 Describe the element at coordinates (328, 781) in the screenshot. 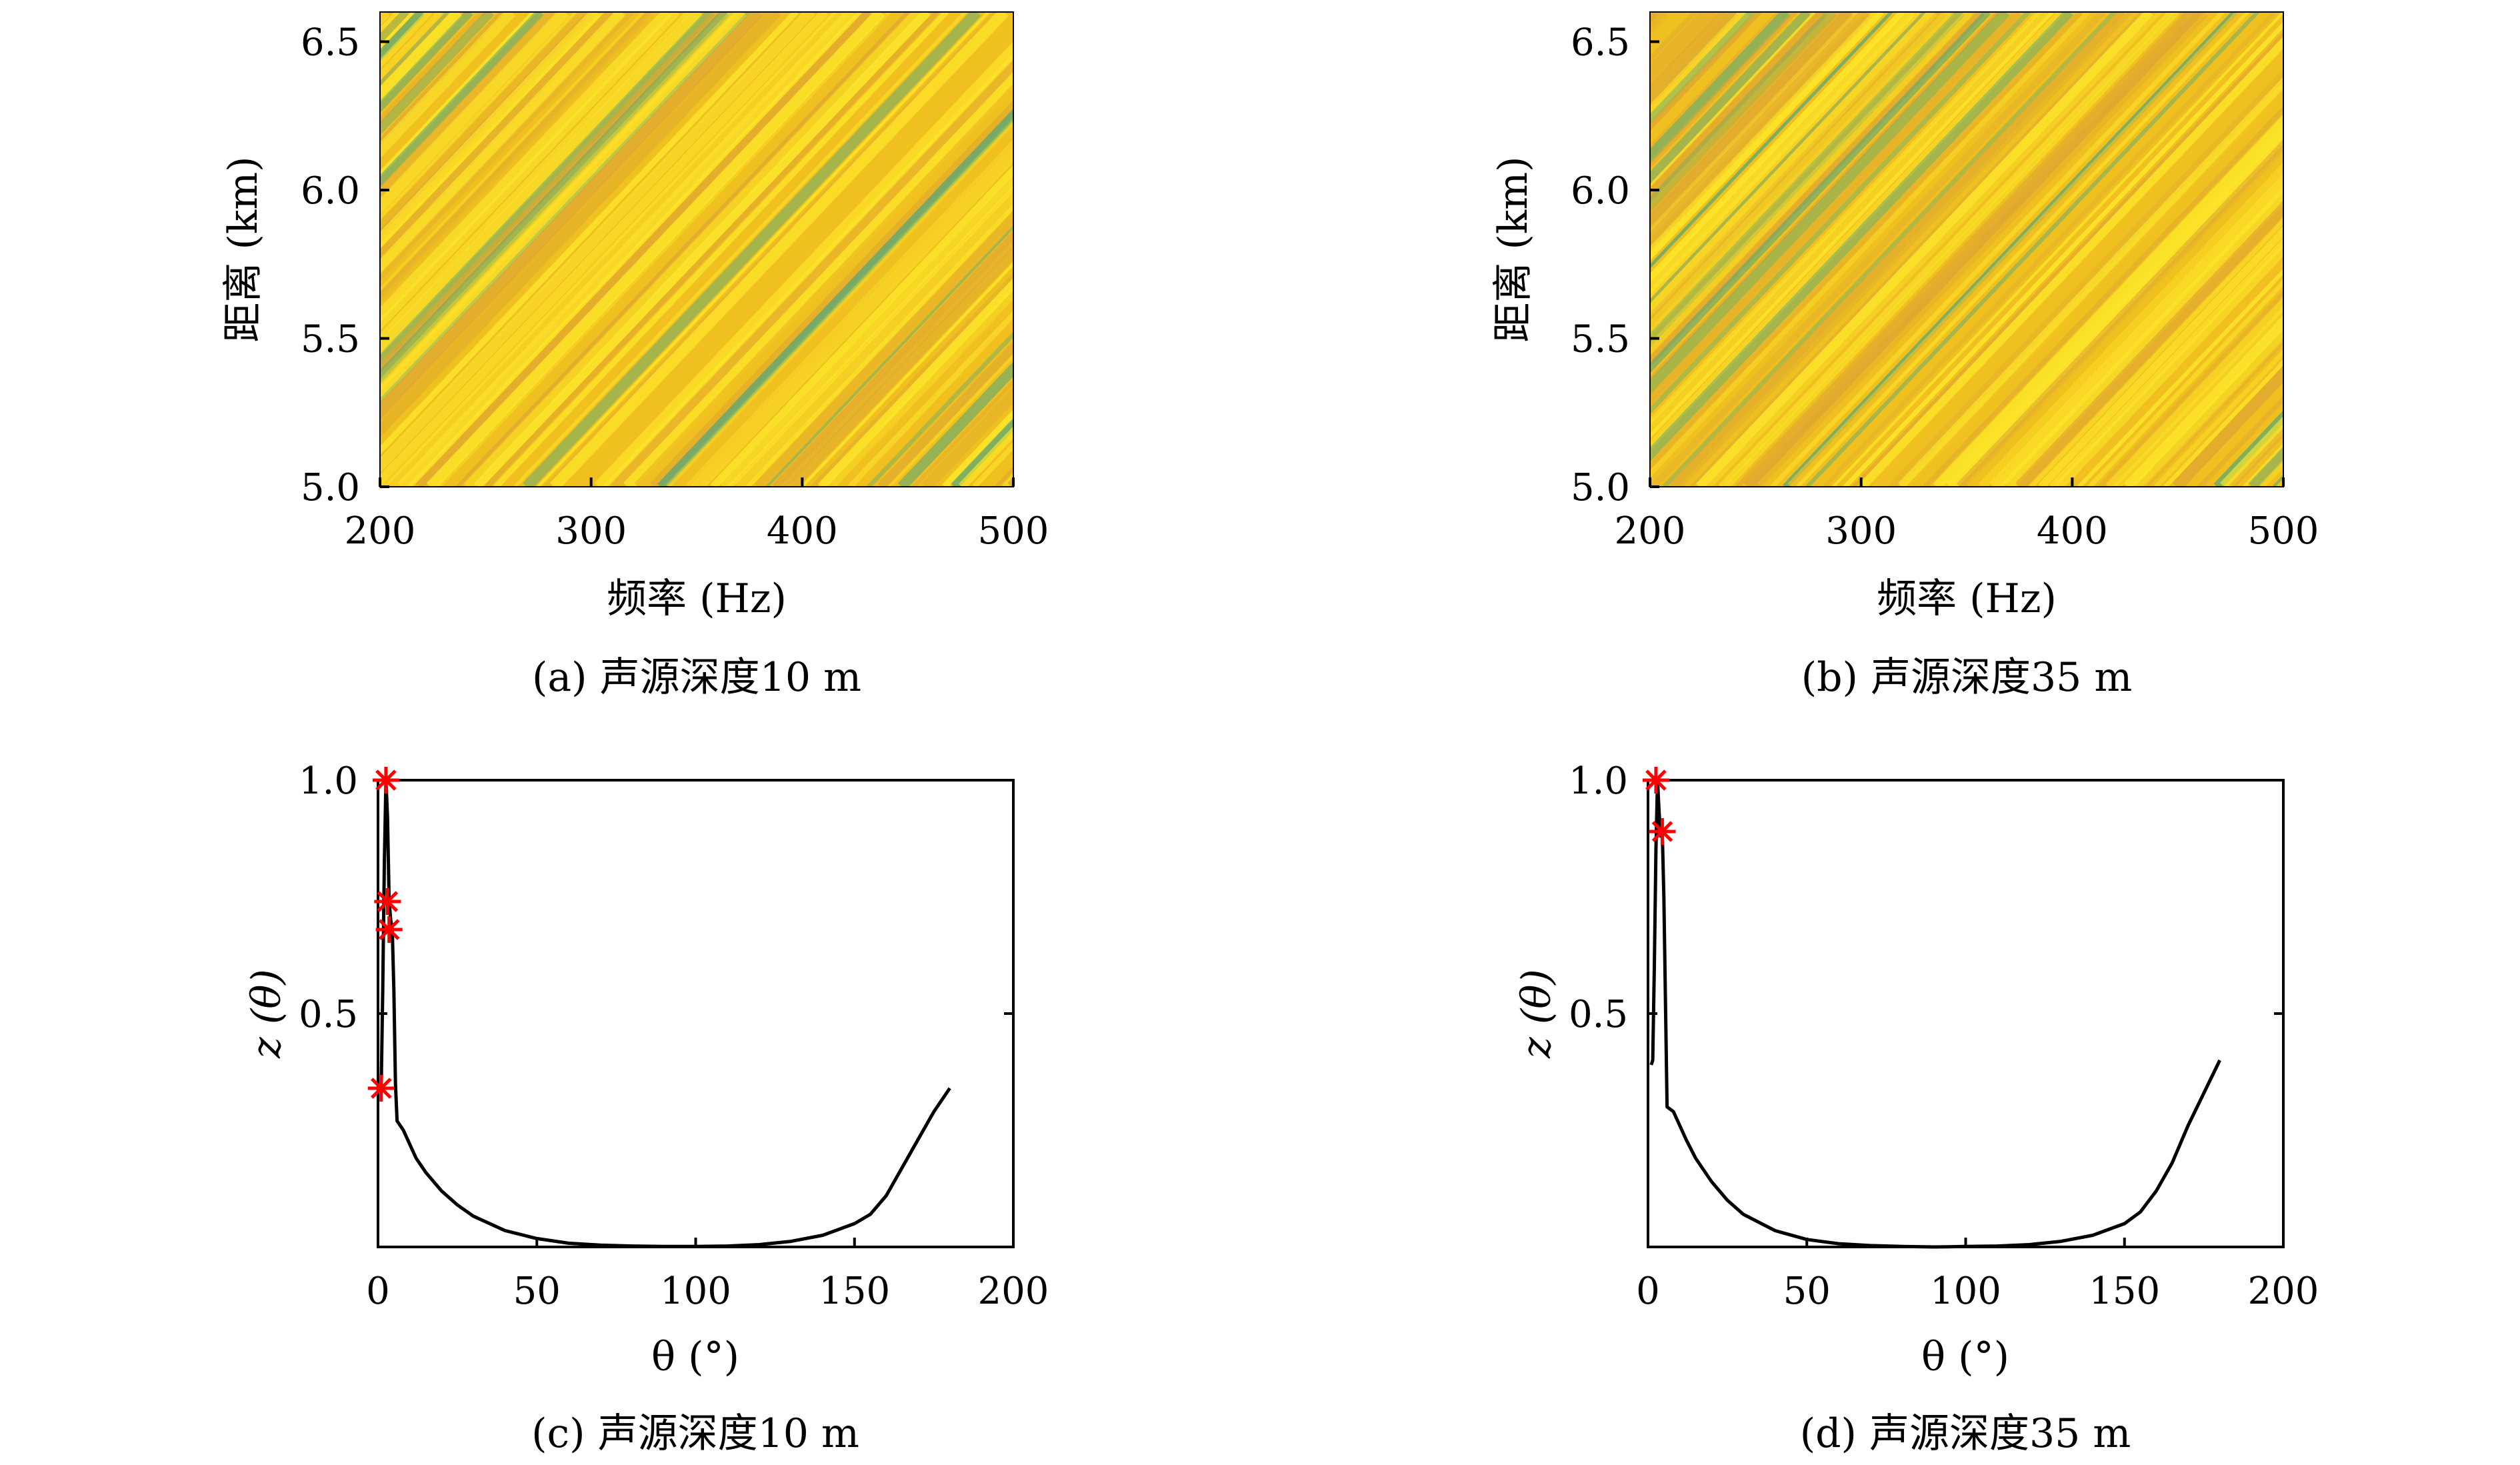

I see `y-tick-label: 1.0` at that location.